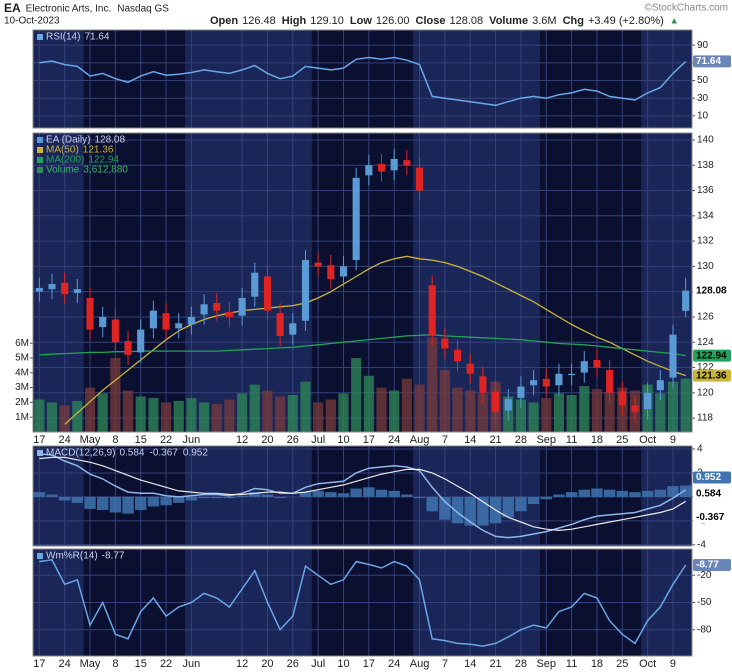  I want to click on y-tick-label: 126, so click(705, 317).